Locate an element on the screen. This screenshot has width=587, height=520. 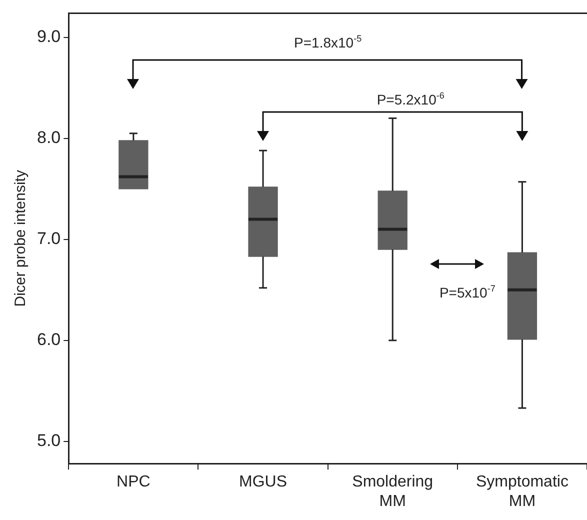
x-tick-label: Smoldering MM is located at coordinates (393, 492).